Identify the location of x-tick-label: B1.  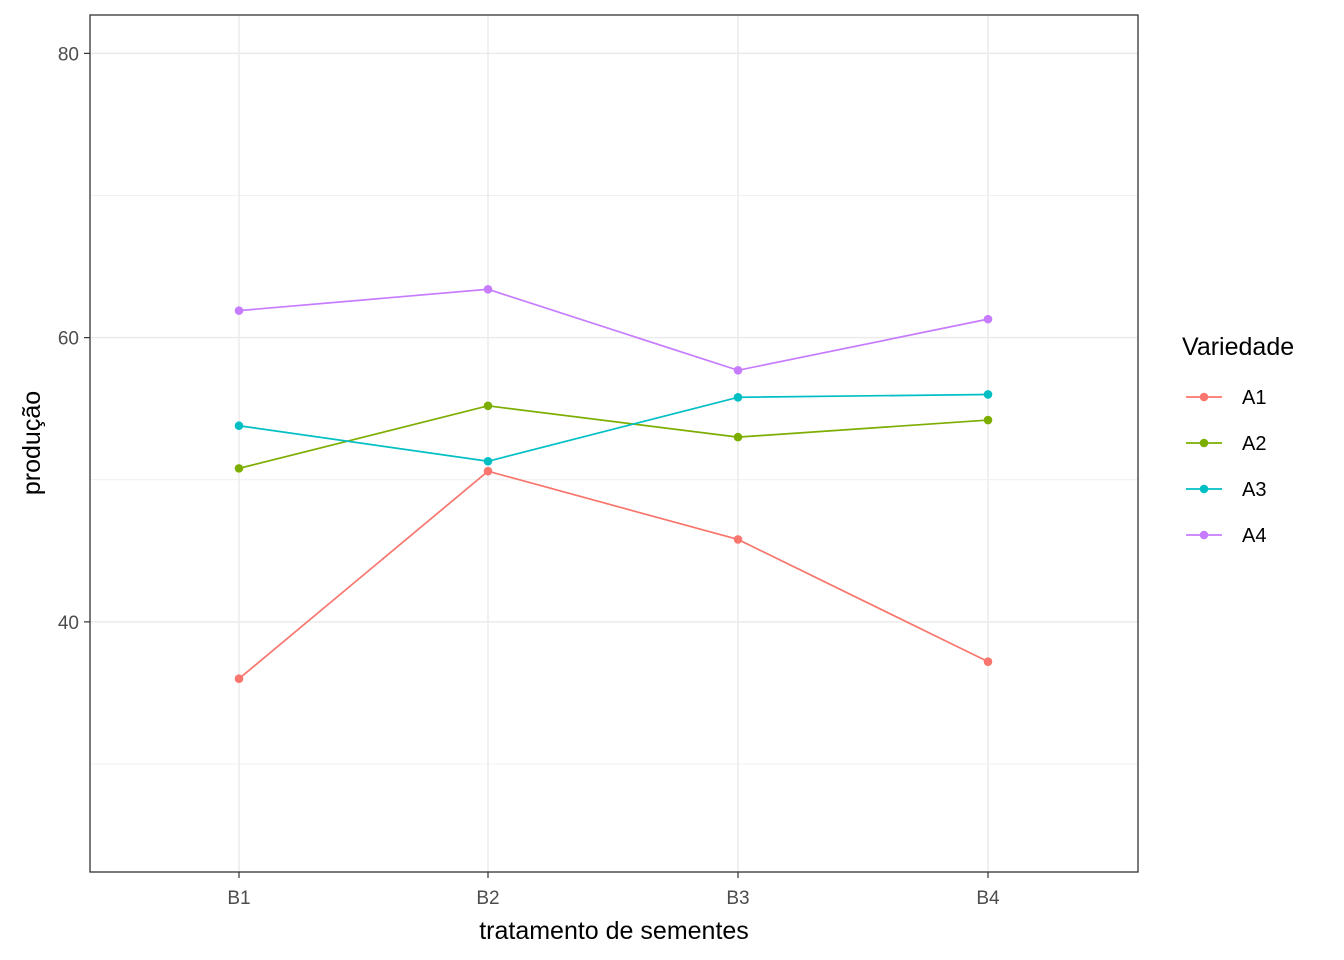
(238, 898).